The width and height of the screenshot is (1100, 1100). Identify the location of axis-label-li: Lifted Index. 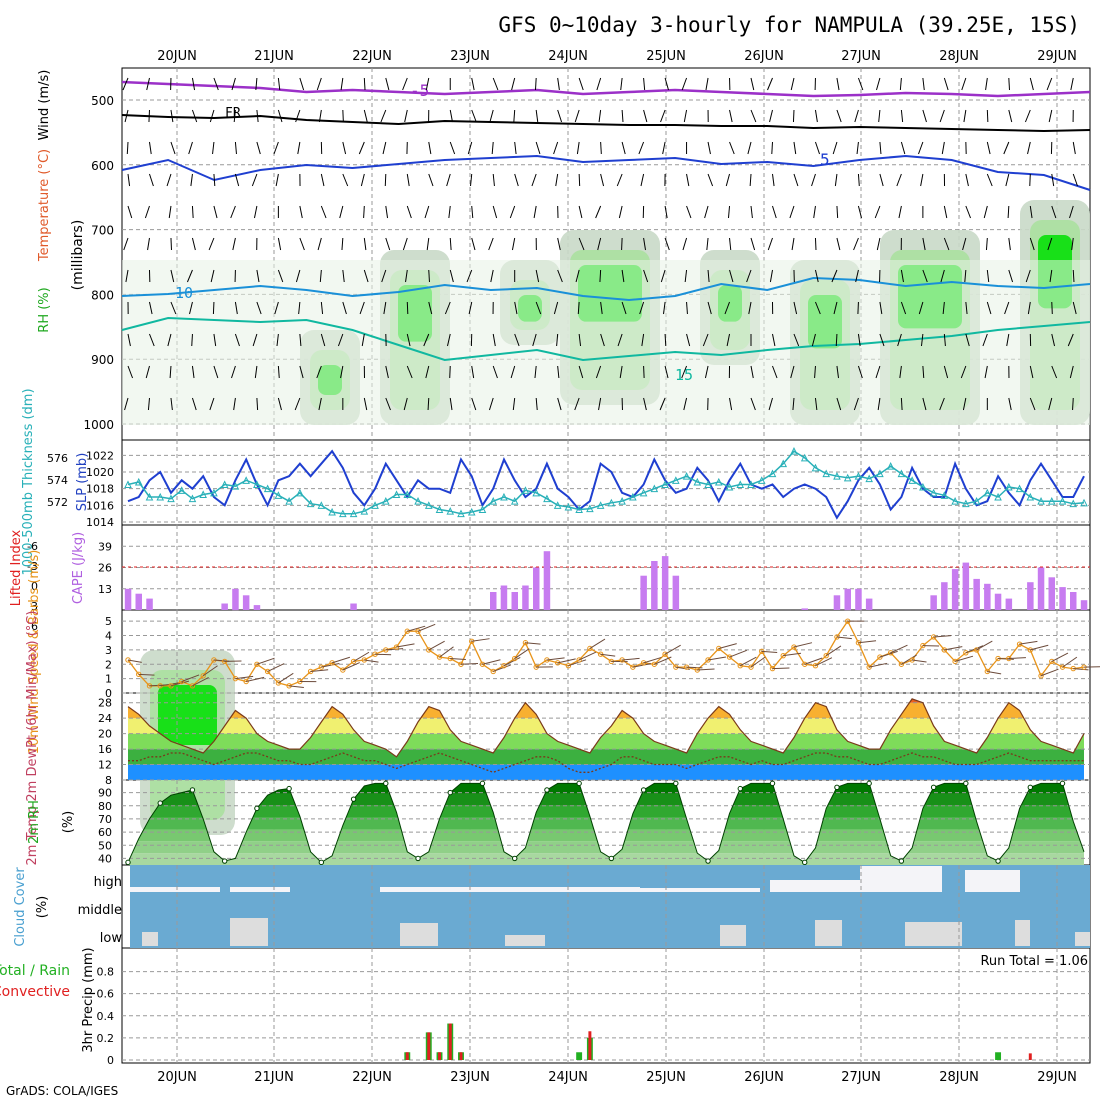
(16, 567).